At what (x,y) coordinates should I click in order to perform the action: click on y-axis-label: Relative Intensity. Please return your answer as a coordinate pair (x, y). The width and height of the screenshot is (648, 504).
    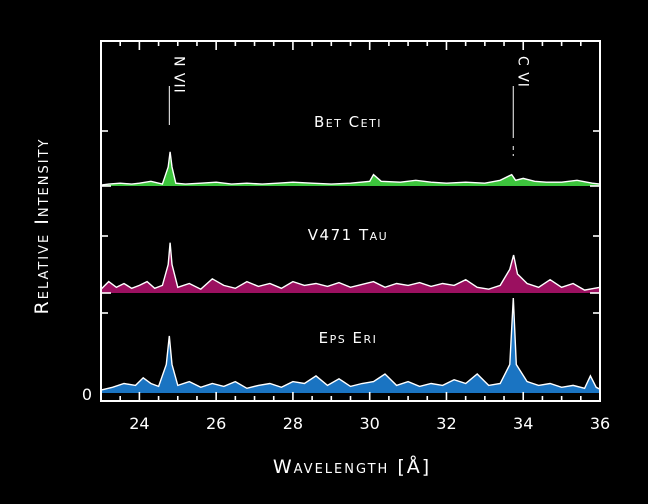
    Looking at the image, I should click on (42, 226).